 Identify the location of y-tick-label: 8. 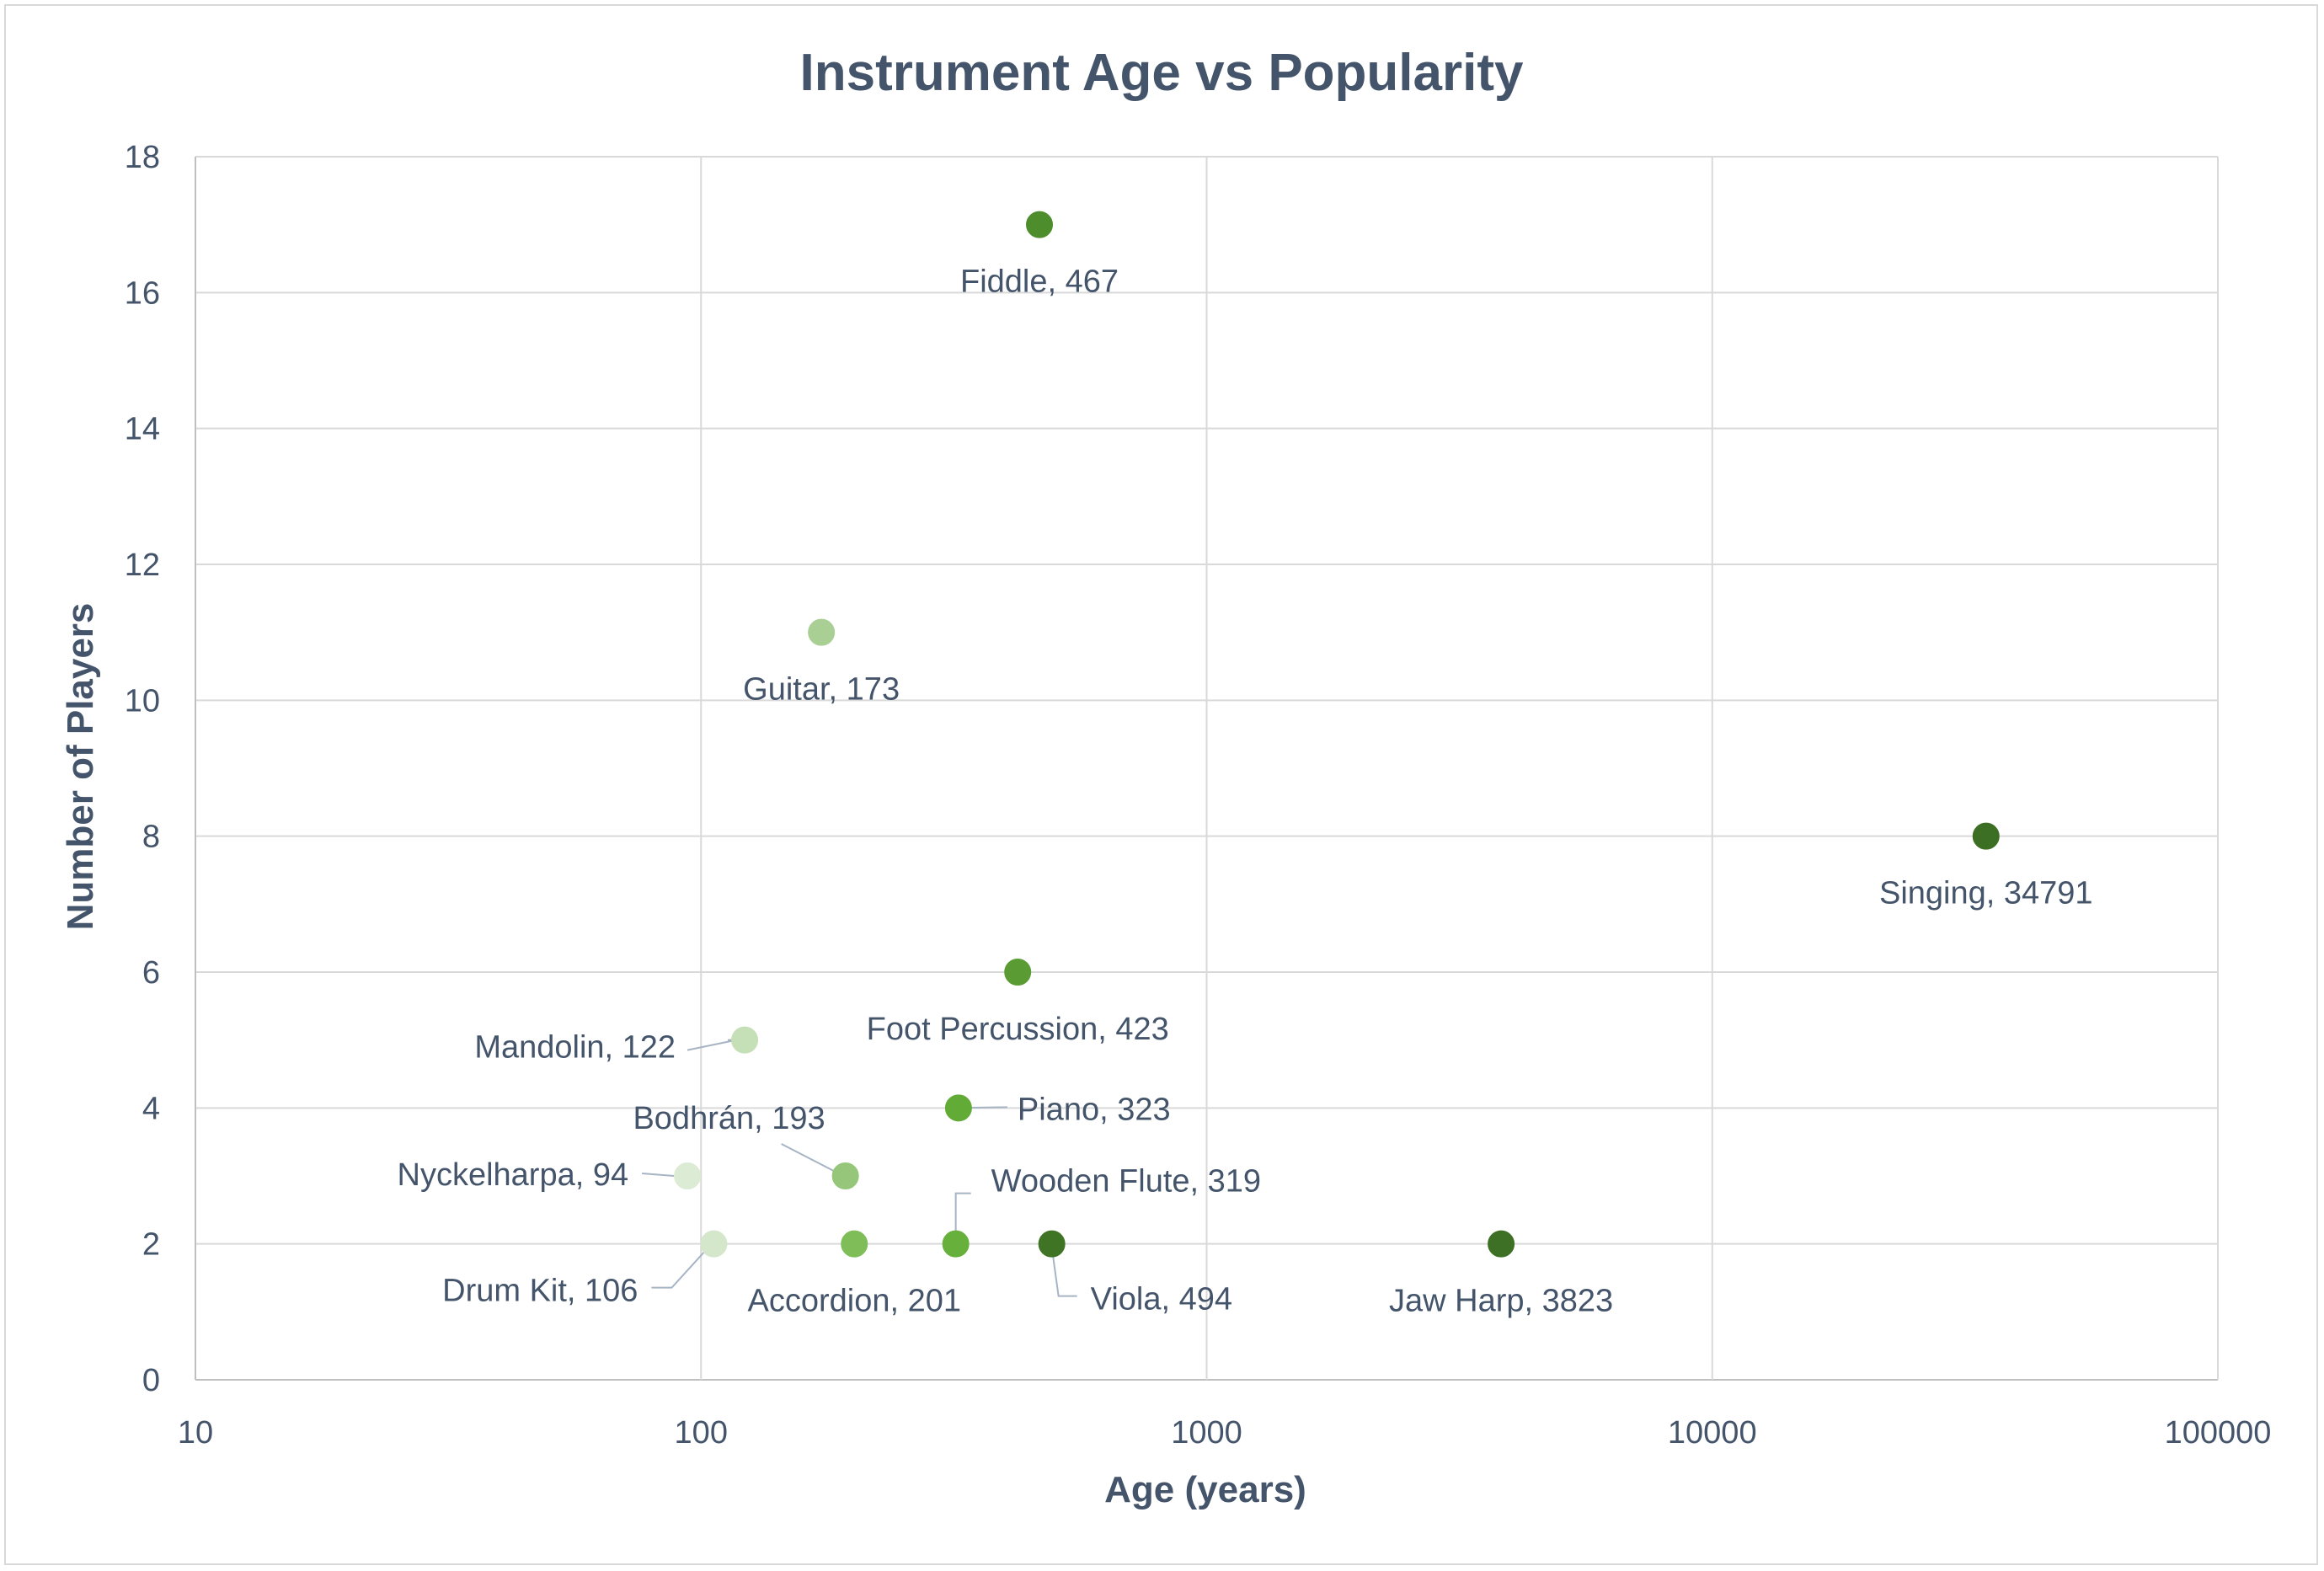
(151, 837).